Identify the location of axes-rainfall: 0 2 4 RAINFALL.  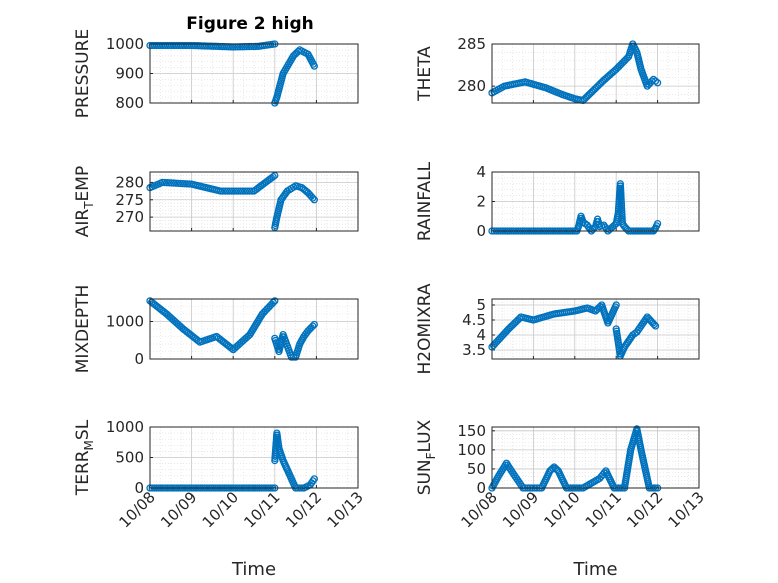
(557, 201).